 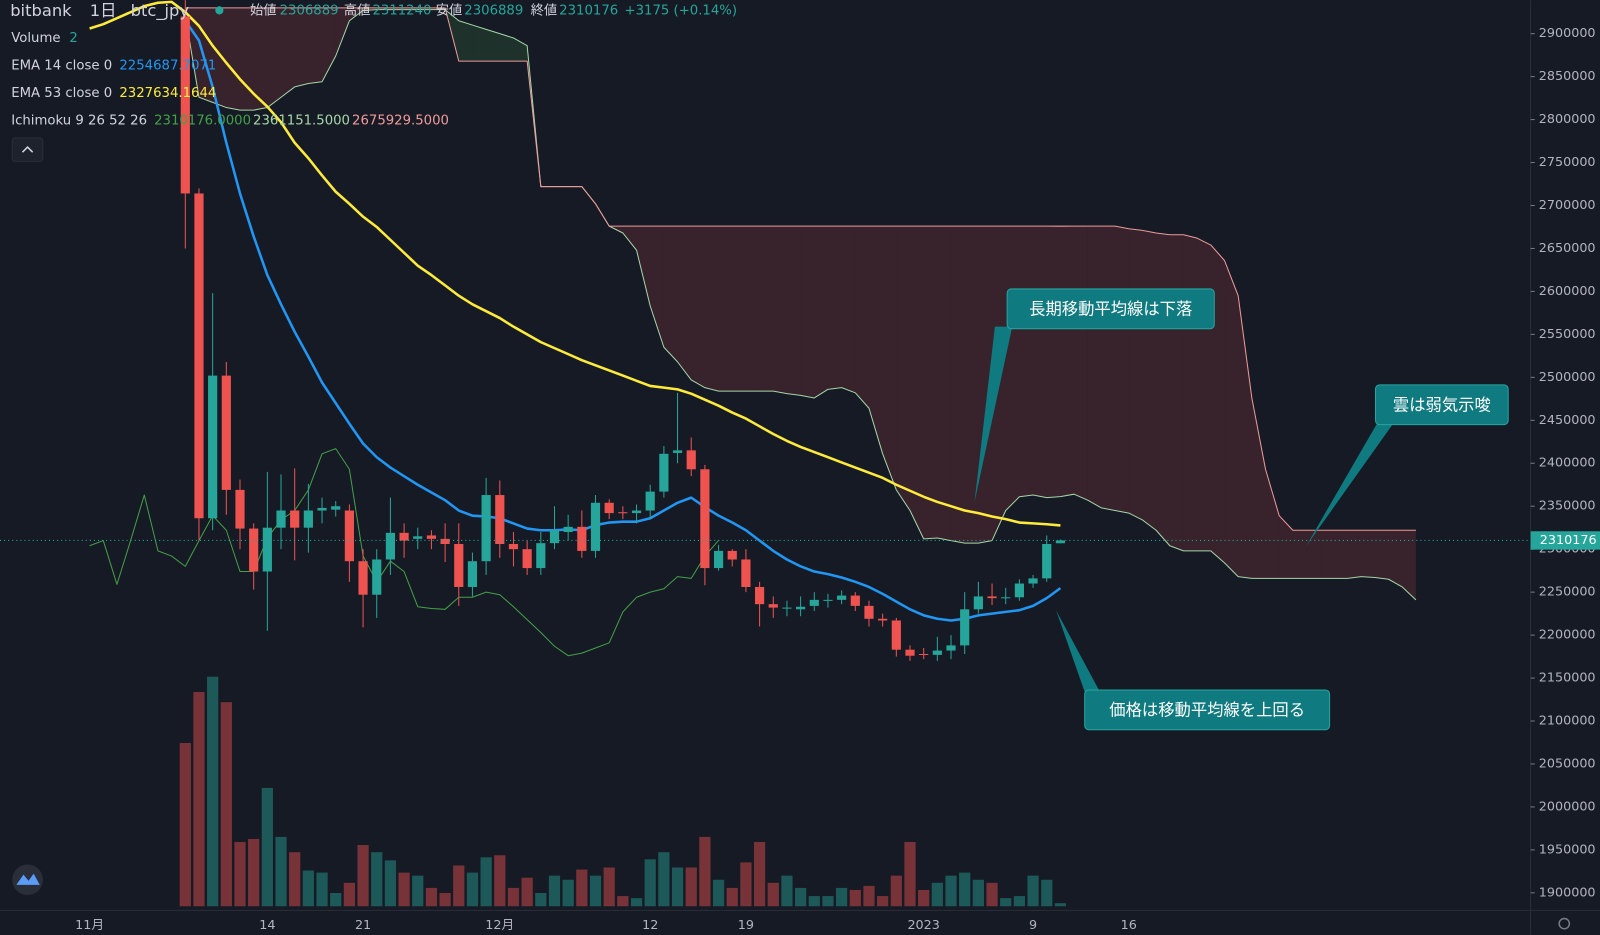 What do you see at coordinates (363, 925) in the screenshot?
I see `x-tick-label: 21` at bounding box center [363, 925].